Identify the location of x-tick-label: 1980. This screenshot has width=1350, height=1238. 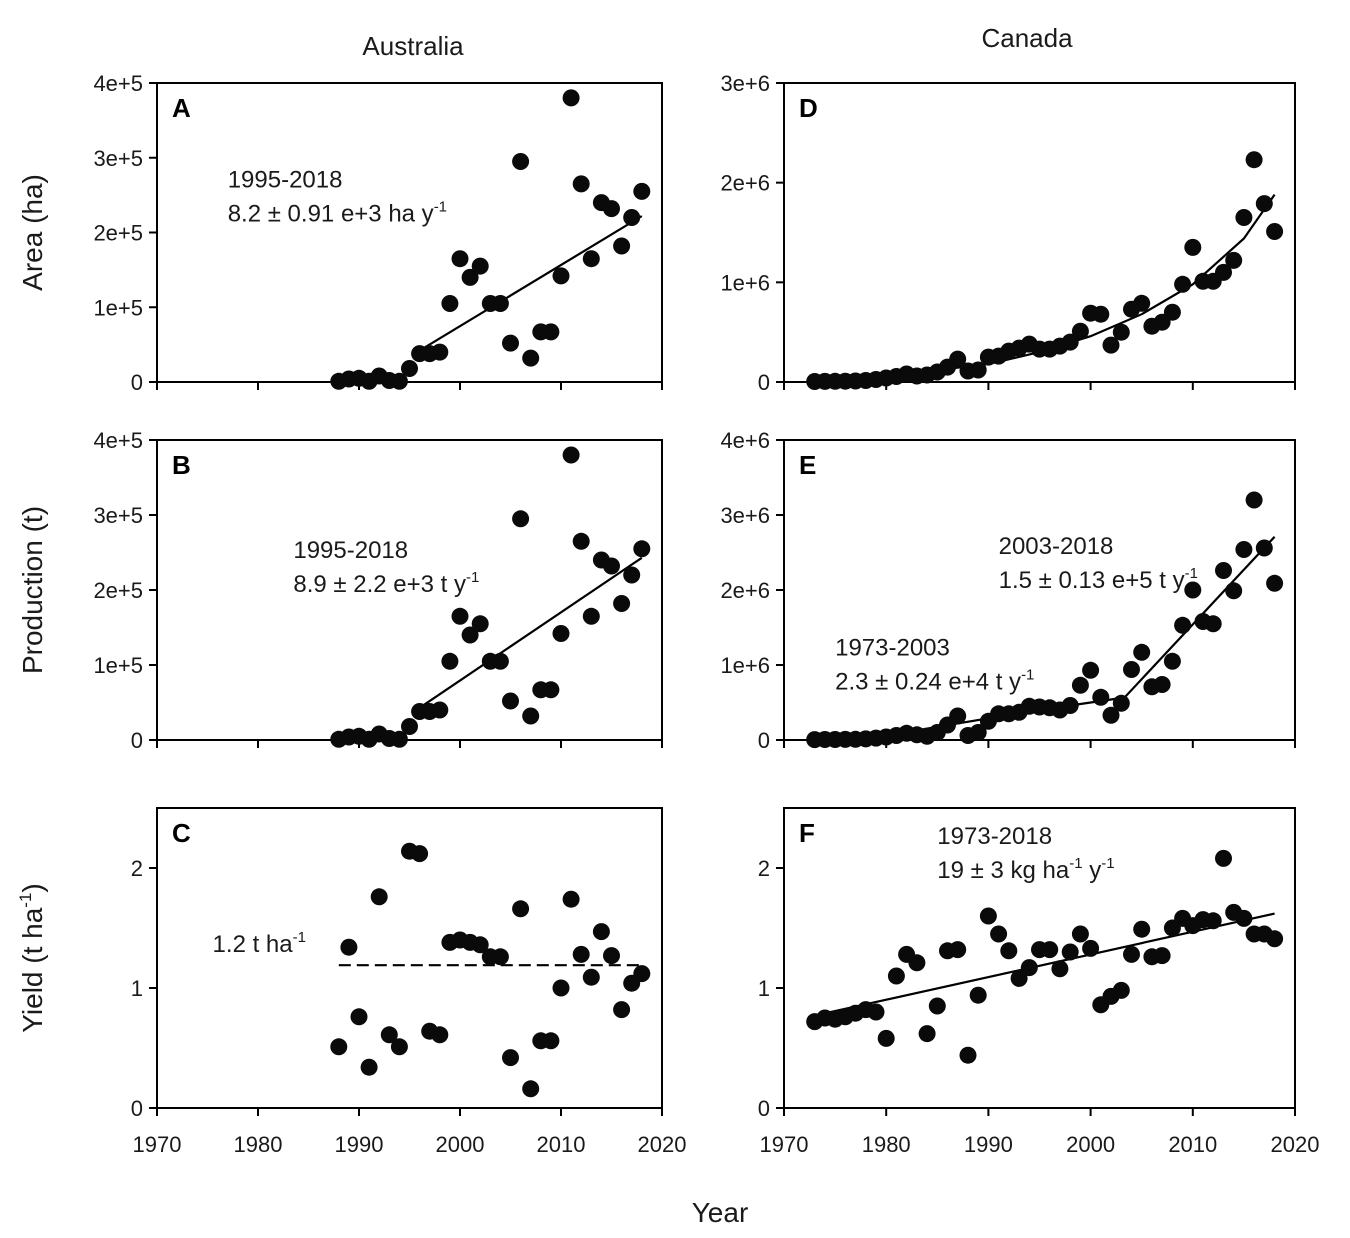
(886, 1144).